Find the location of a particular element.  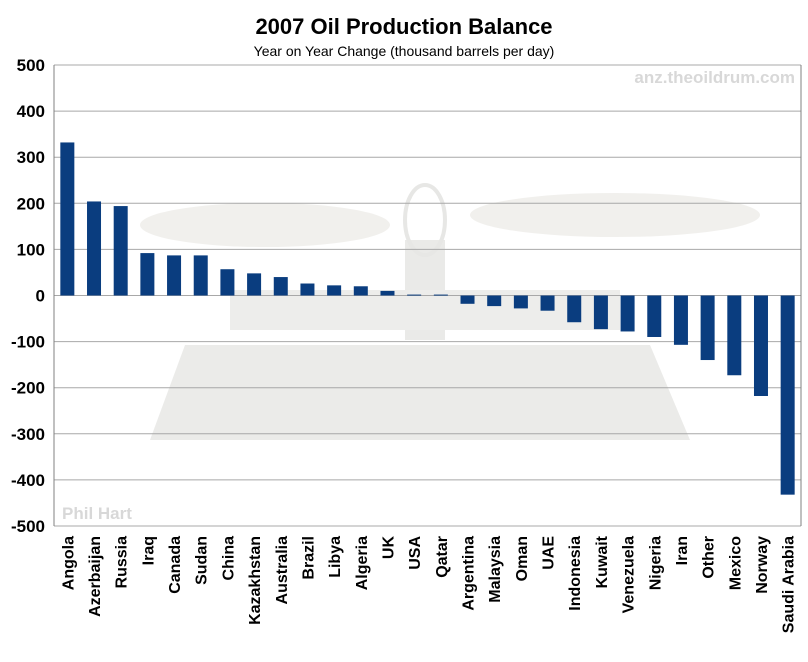

watermark-site: anz.theoildrum.com is located at coordinates (714, 77).